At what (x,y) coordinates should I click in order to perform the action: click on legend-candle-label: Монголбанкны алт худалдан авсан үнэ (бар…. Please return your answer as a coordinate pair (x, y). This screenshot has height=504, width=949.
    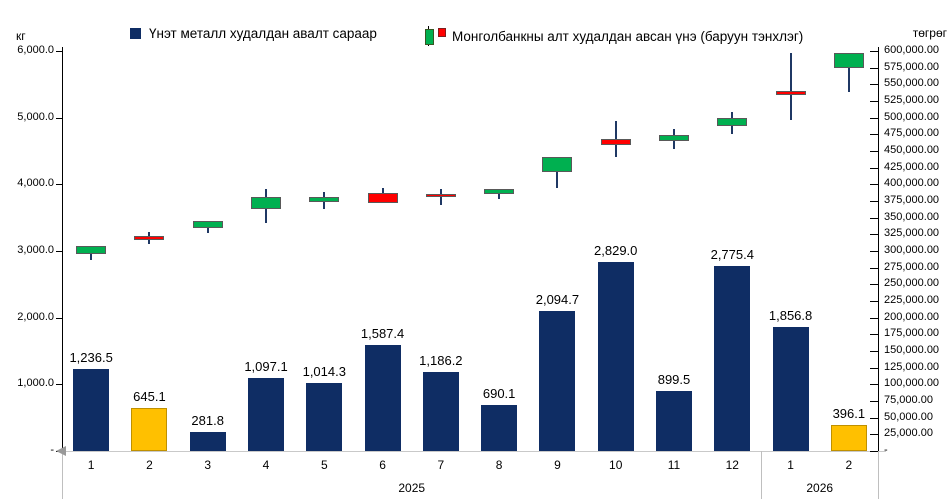
    Looking at the image, I should click on (628, 36).